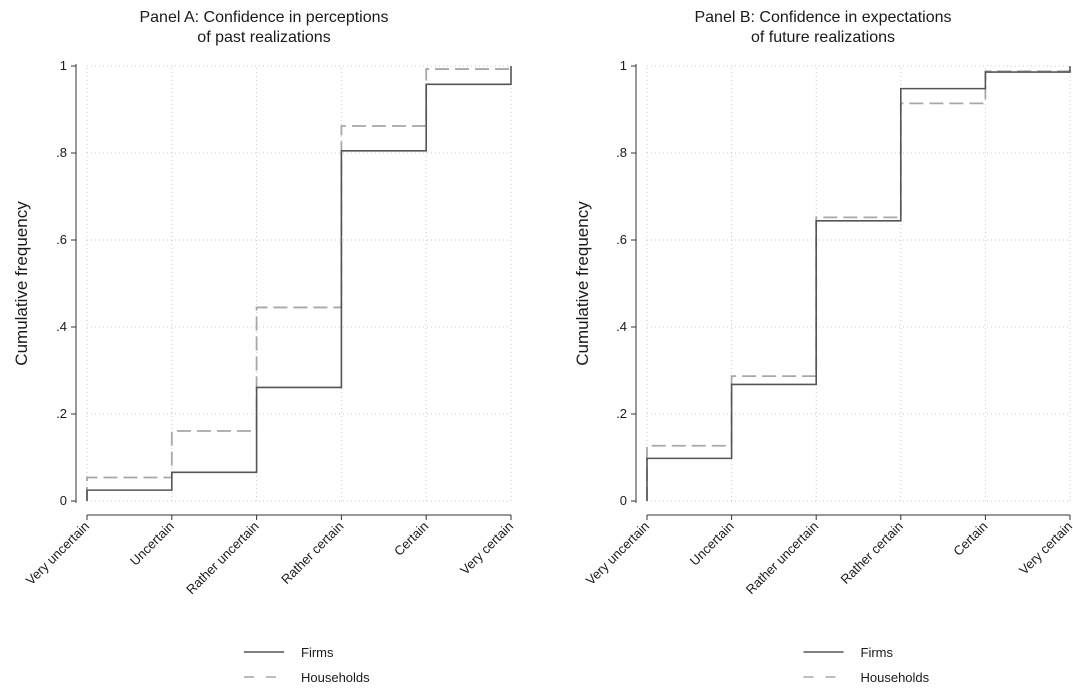 The height and width of the screenshot is (689, 1073). I want to click on chart-title-line: Panel B: Confidence in expectations, so click(822, 17).